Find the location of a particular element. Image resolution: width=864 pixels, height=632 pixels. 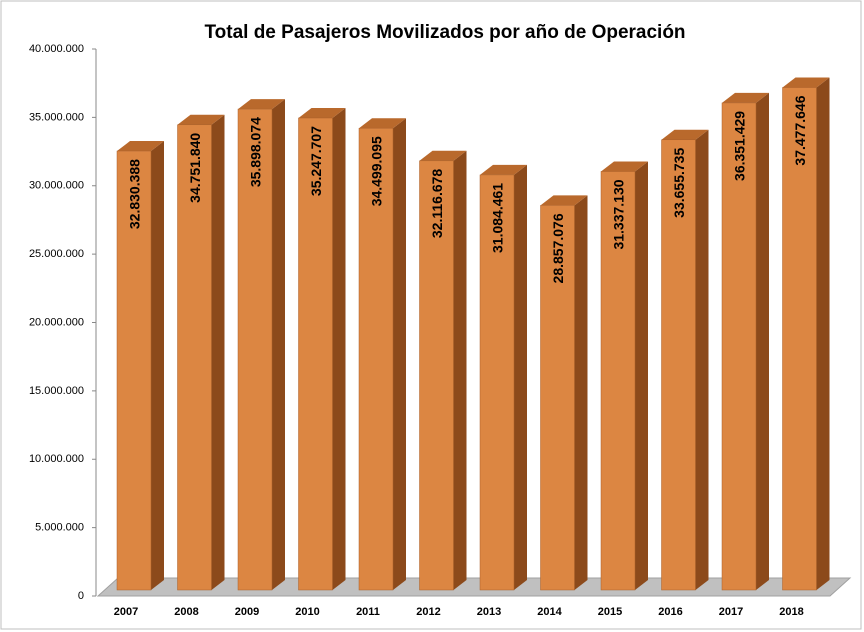

x-tick-label: 2009 is located at coordinates (247, 612).